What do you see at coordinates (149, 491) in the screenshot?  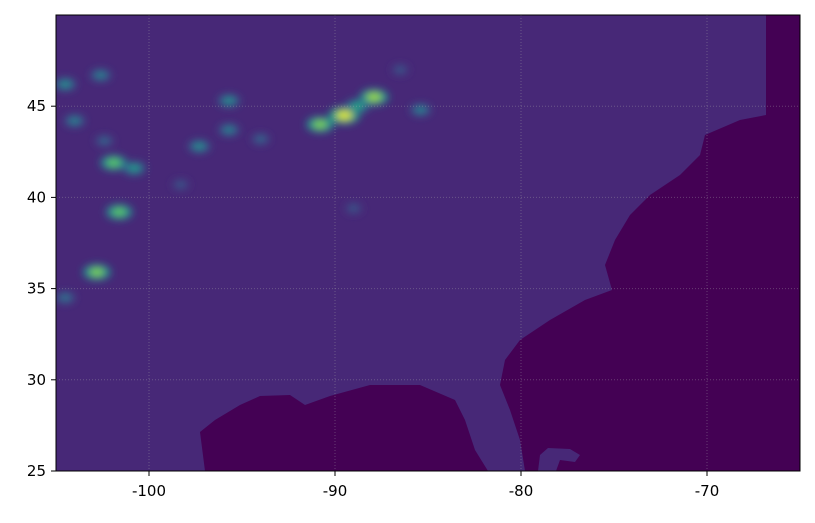 I see `x-tick-label: -100` at bounding box center [149, 491].